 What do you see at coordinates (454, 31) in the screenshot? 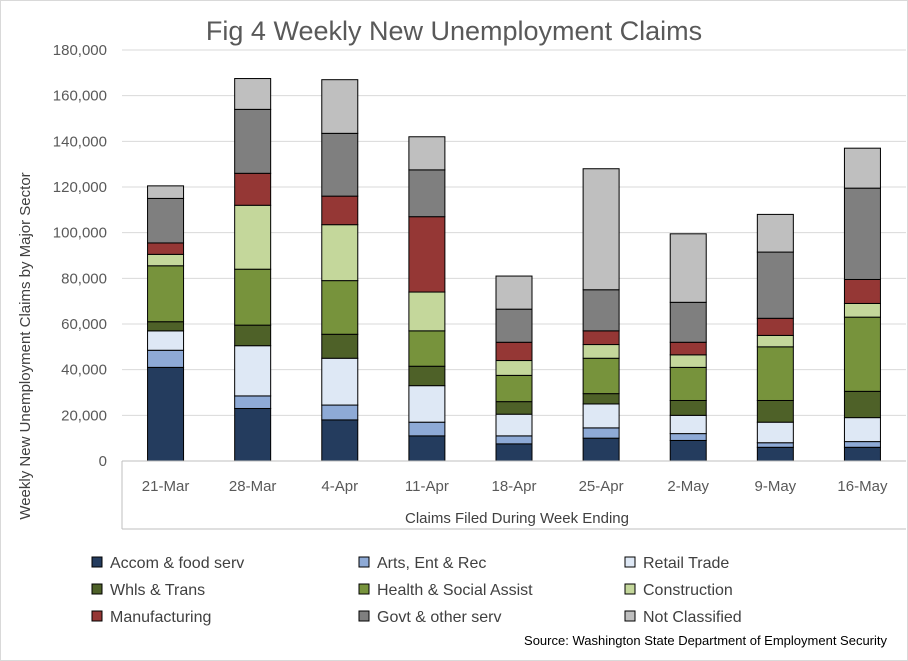
I see `chart-title: Fig 4 Weekly New Unemployment Claims` at bounding box center [454, 31].